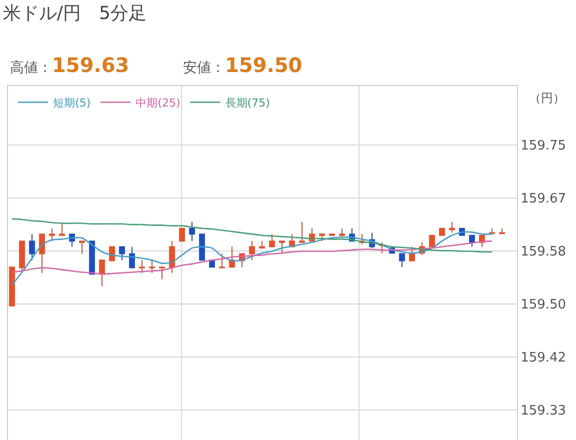  What do you see at coordinates (247, 103) in the screenshot?
I see `legend-label: 長期(75)` at bounding box center [247, 103].